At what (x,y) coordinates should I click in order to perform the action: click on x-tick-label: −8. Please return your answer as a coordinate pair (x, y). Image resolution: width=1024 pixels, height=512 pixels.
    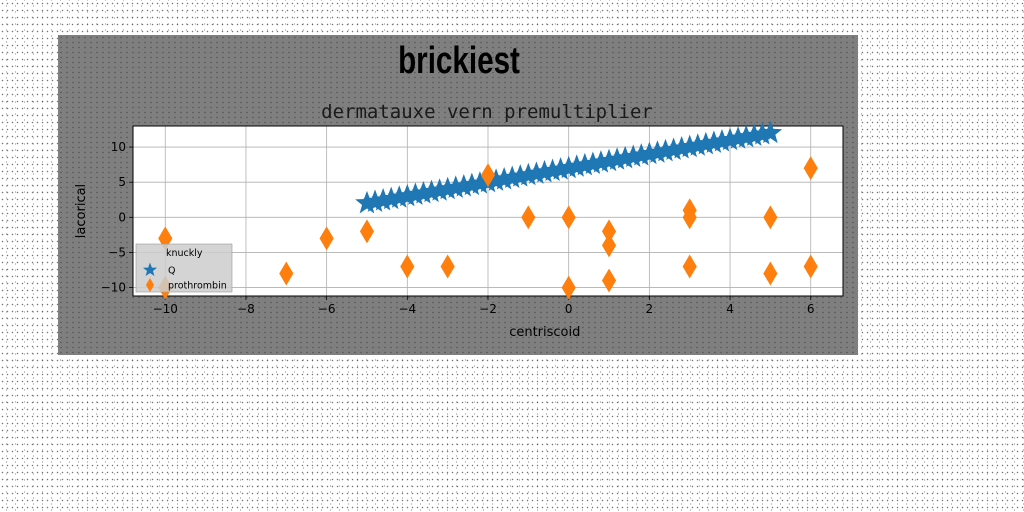
    Looking at the image, I should click on (246, 309).